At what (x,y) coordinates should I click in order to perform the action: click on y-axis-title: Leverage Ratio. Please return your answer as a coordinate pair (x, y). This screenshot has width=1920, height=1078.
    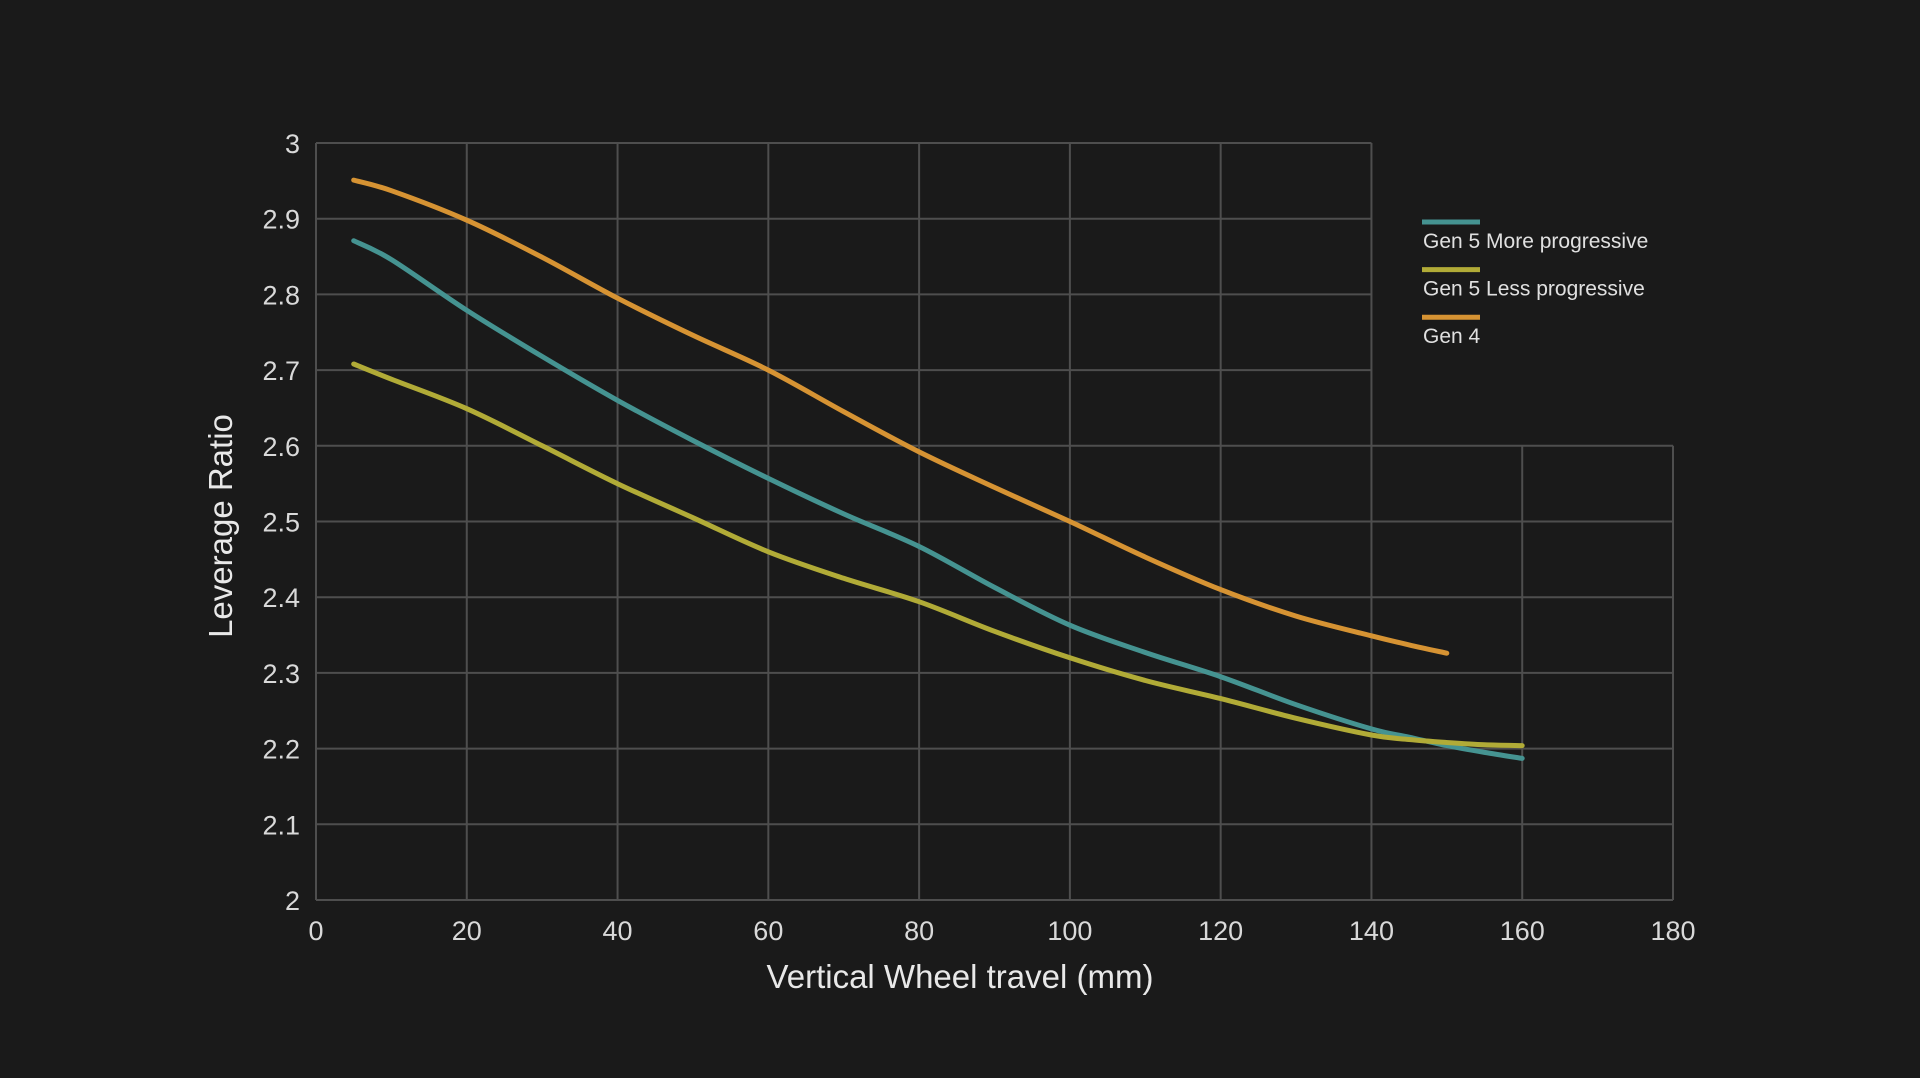
    Looking at the image, I should click on (220, 526).